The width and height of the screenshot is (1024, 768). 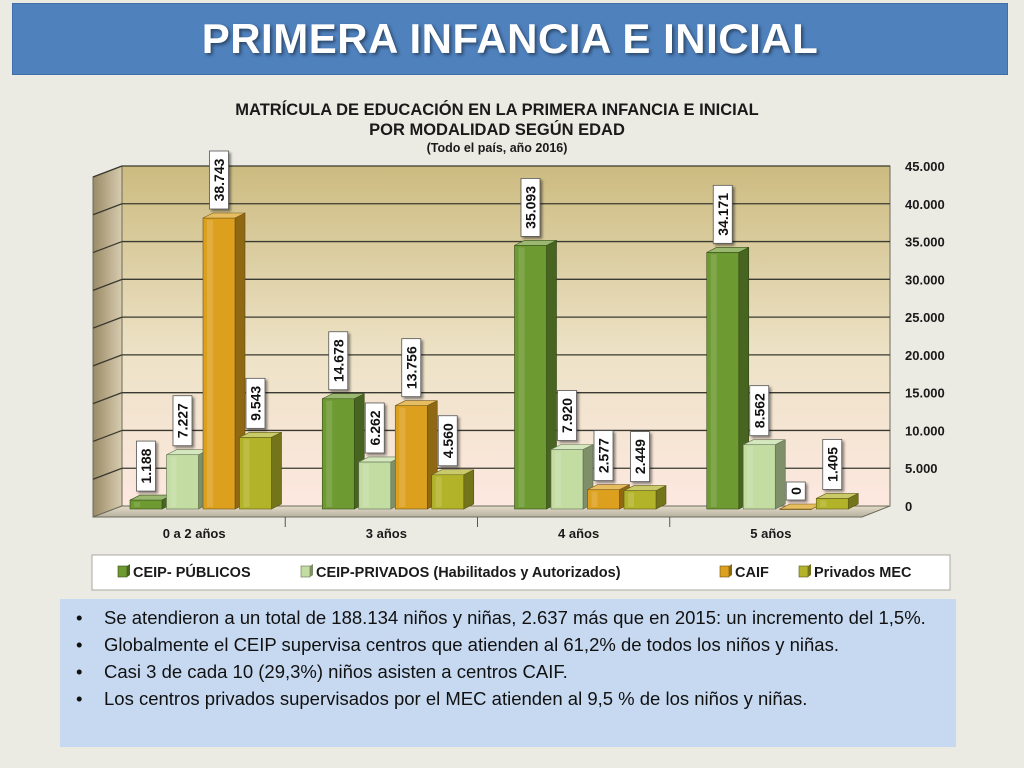 I want to click on data-label: 4.560, so click(x=447, y=441).